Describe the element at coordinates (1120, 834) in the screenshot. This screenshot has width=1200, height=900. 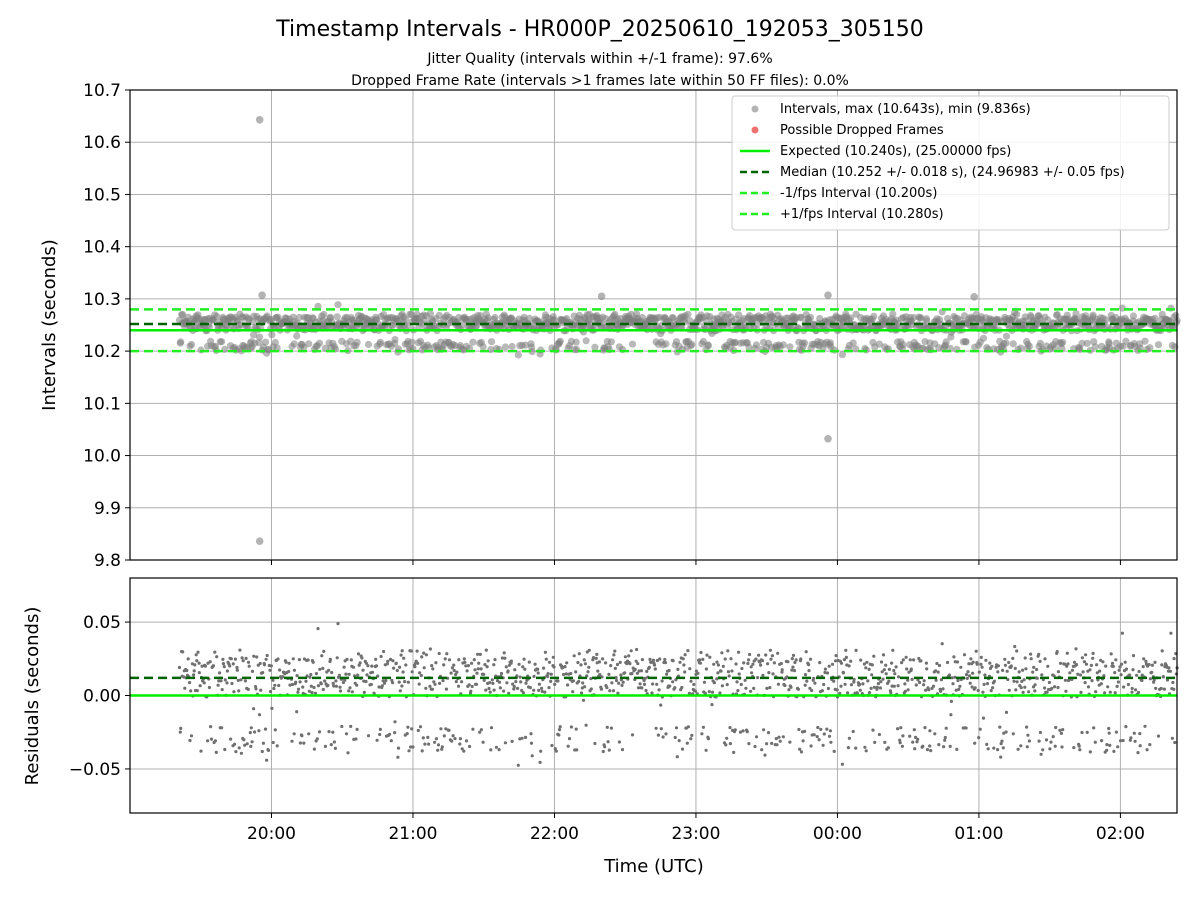
I see `x-tick-label: 02:00` at that location.